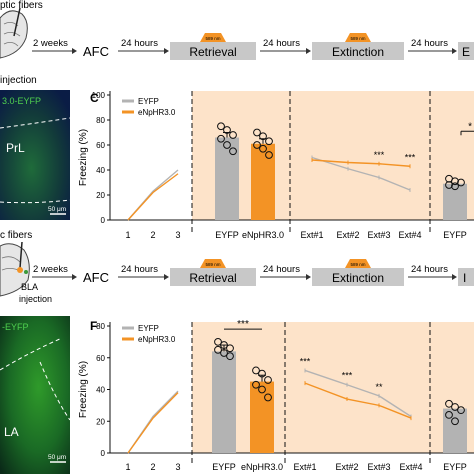 This screenshot has width=474, height=474. Describe the element at coordinates (100, 195) in the screenshot. I see `y-tick-label: 20` at that location.